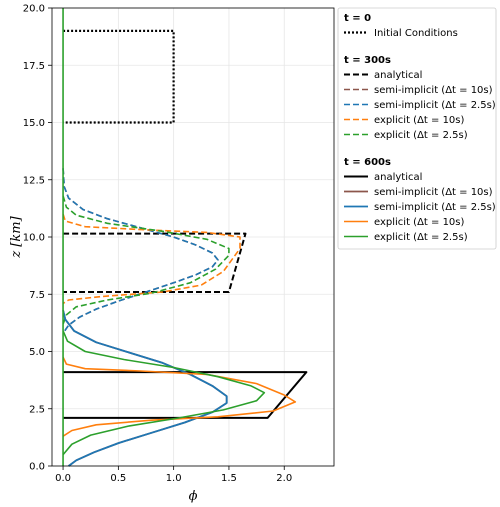  What do you see at coordinates (416, 33) in the screenshot?
I see `legend-label: Initial Conditions` at bounding box center [416, 33].